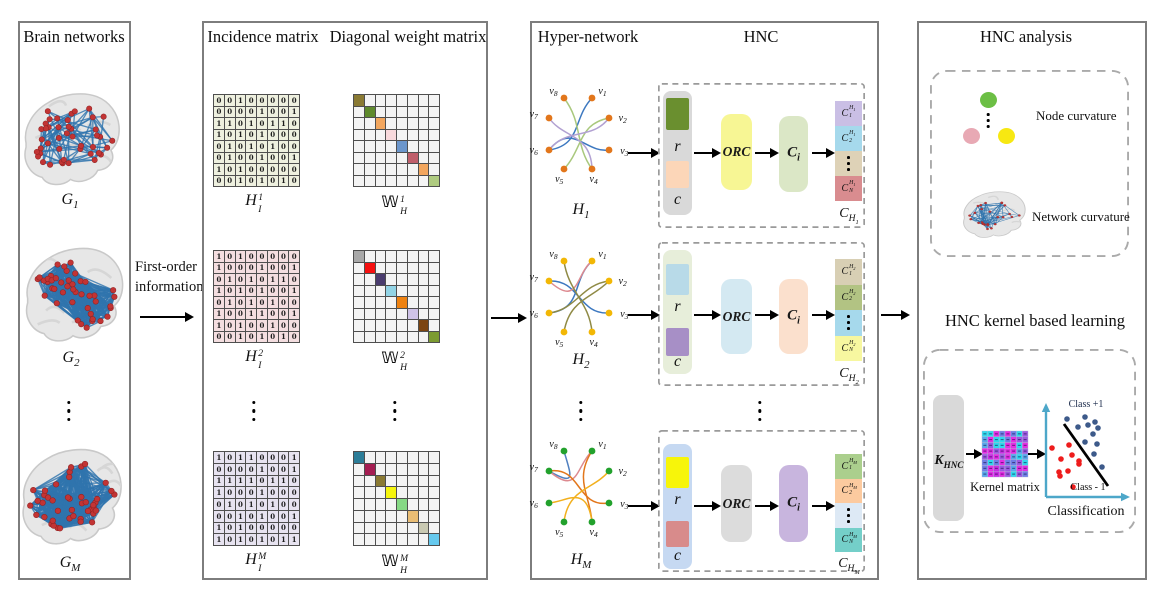  Describe the element at coordinates (971, 136) in the screenshot. I see `node-curvature-pink-circle` at that location.